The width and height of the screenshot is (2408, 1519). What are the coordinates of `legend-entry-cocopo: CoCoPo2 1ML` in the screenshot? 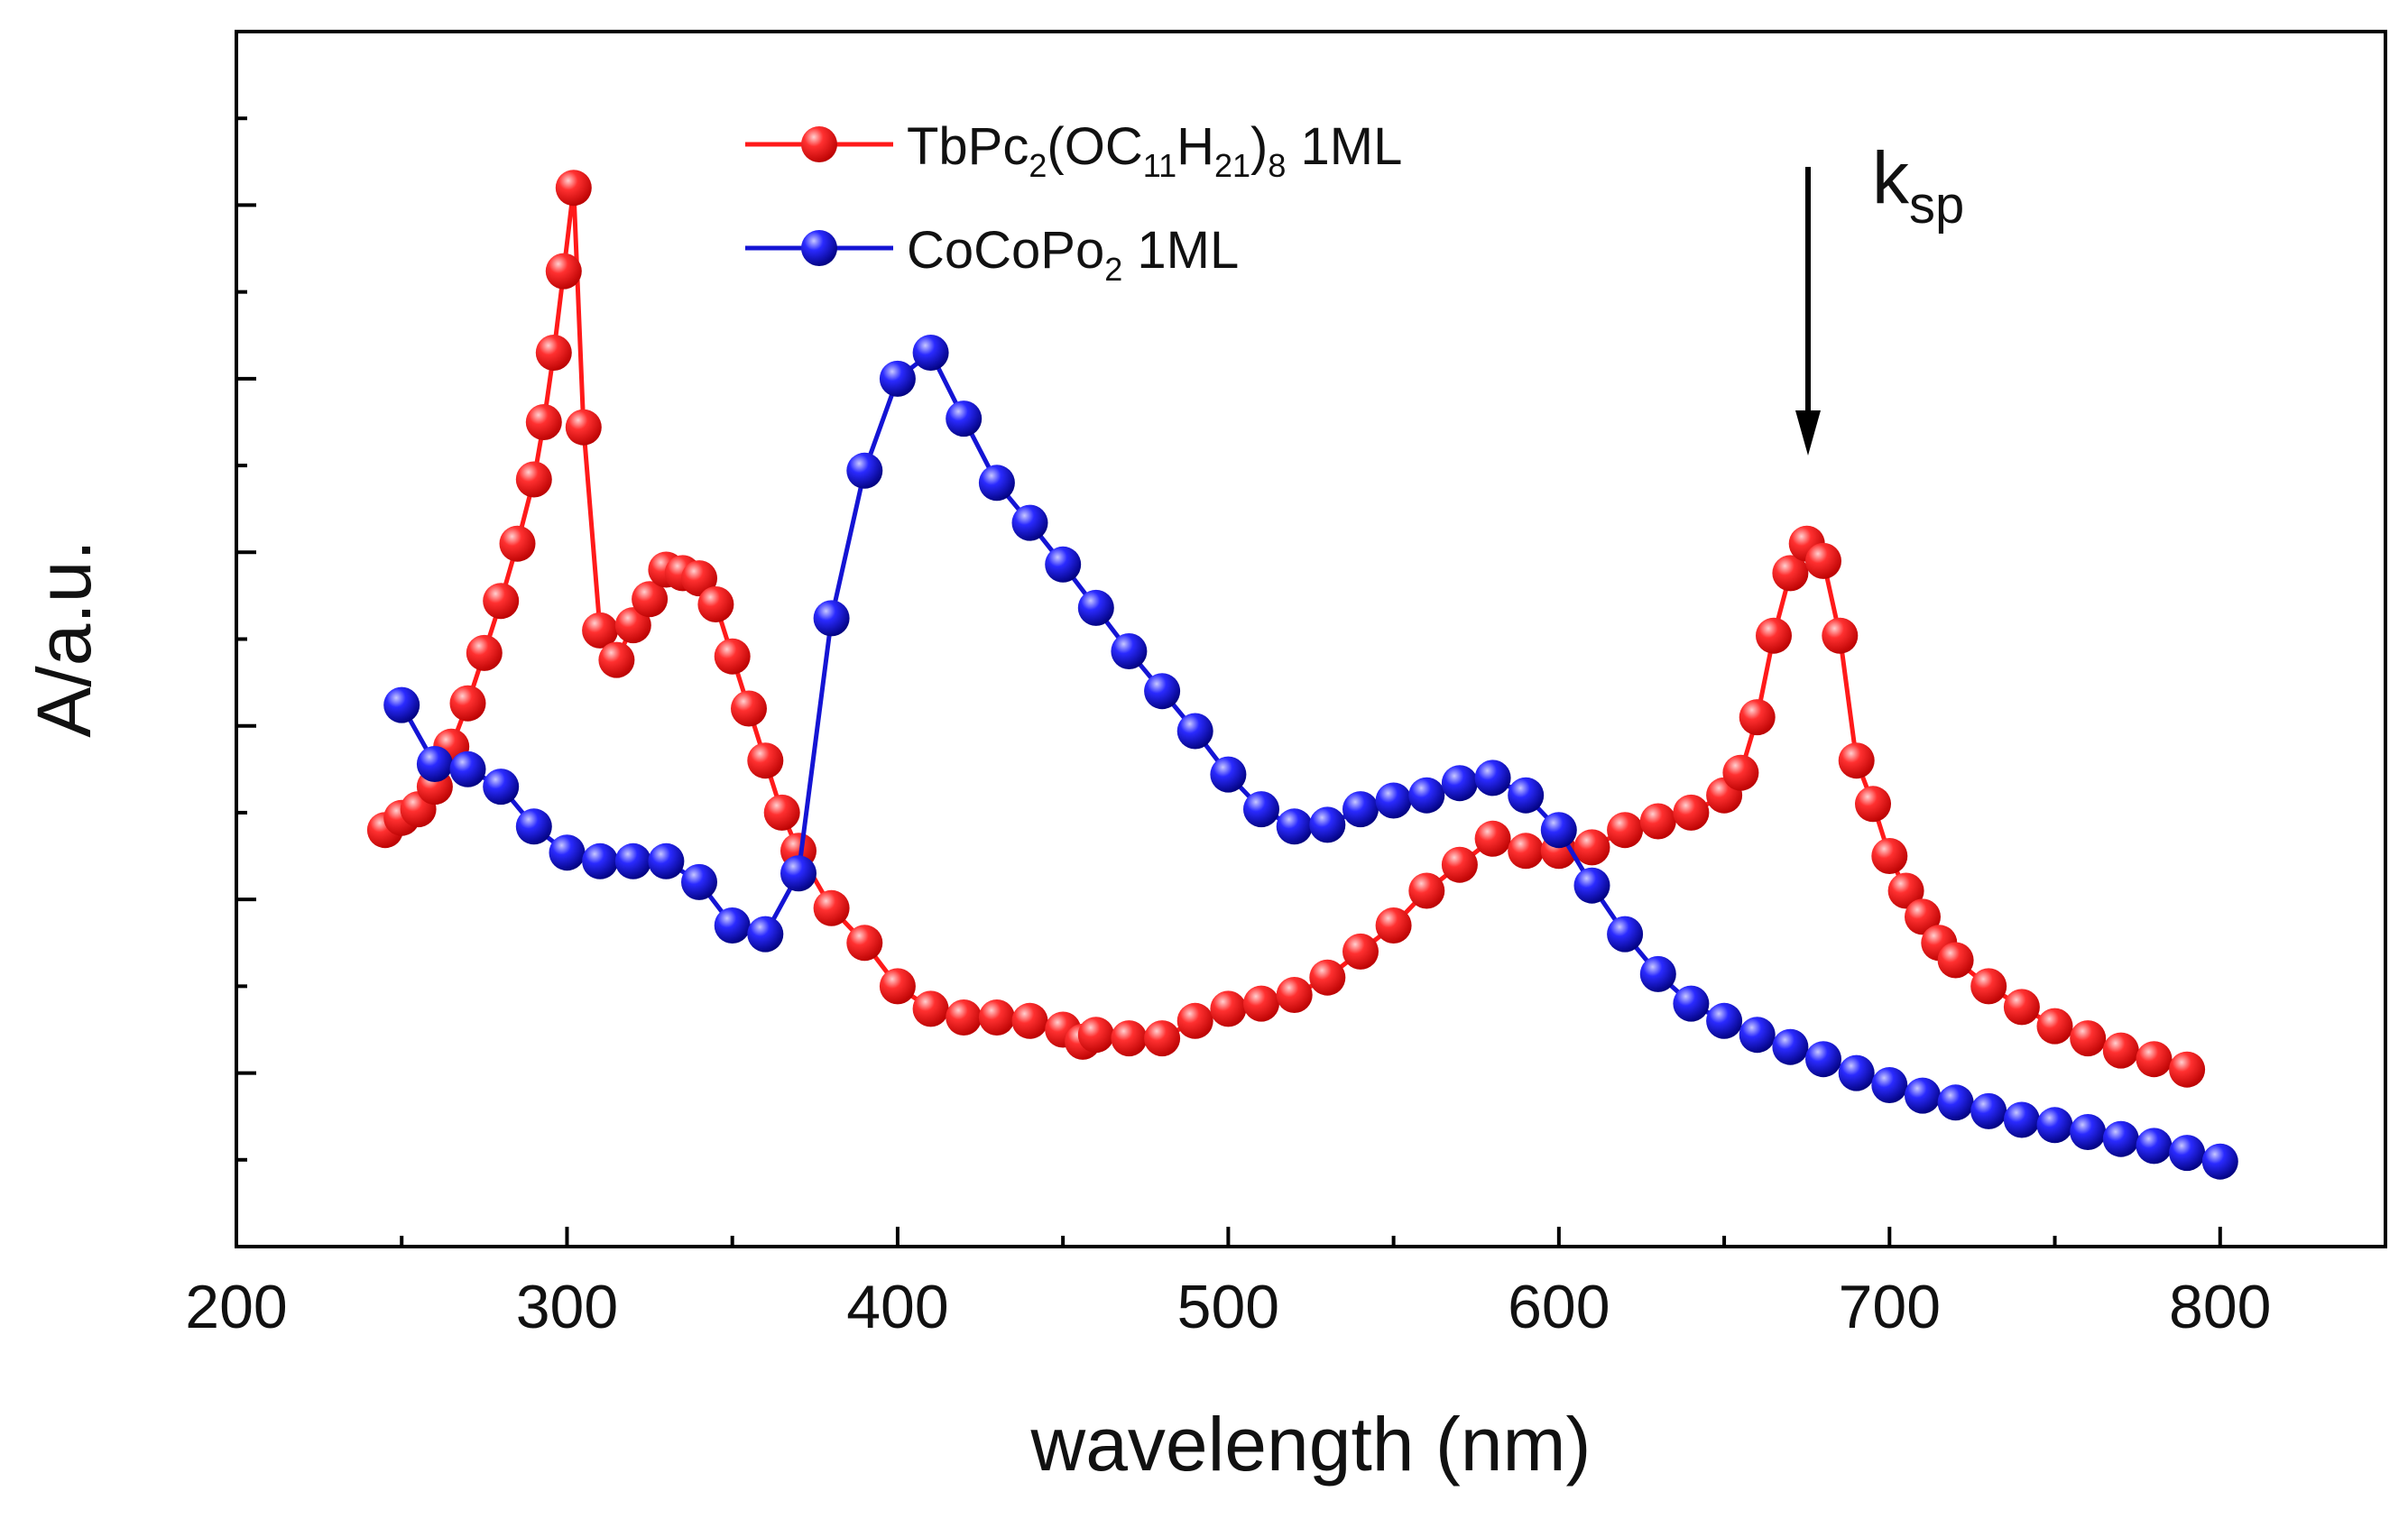 It's located at (992, 254).